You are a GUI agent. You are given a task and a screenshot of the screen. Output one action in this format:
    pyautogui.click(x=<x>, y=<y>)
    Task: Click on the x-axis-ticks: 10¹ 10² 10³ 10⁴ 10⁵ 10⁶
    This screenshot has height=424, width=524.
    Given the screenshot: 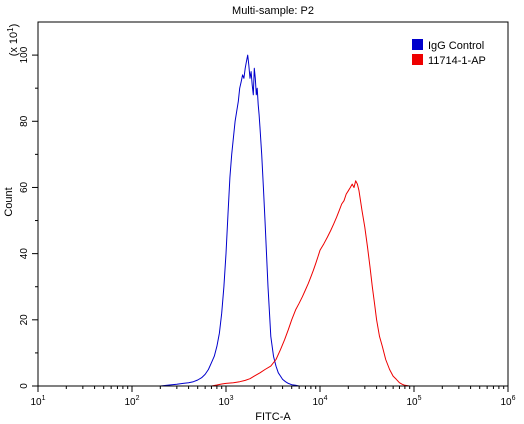 What is the action you would take?
    pyautogui.click(x=273, y=397)
    